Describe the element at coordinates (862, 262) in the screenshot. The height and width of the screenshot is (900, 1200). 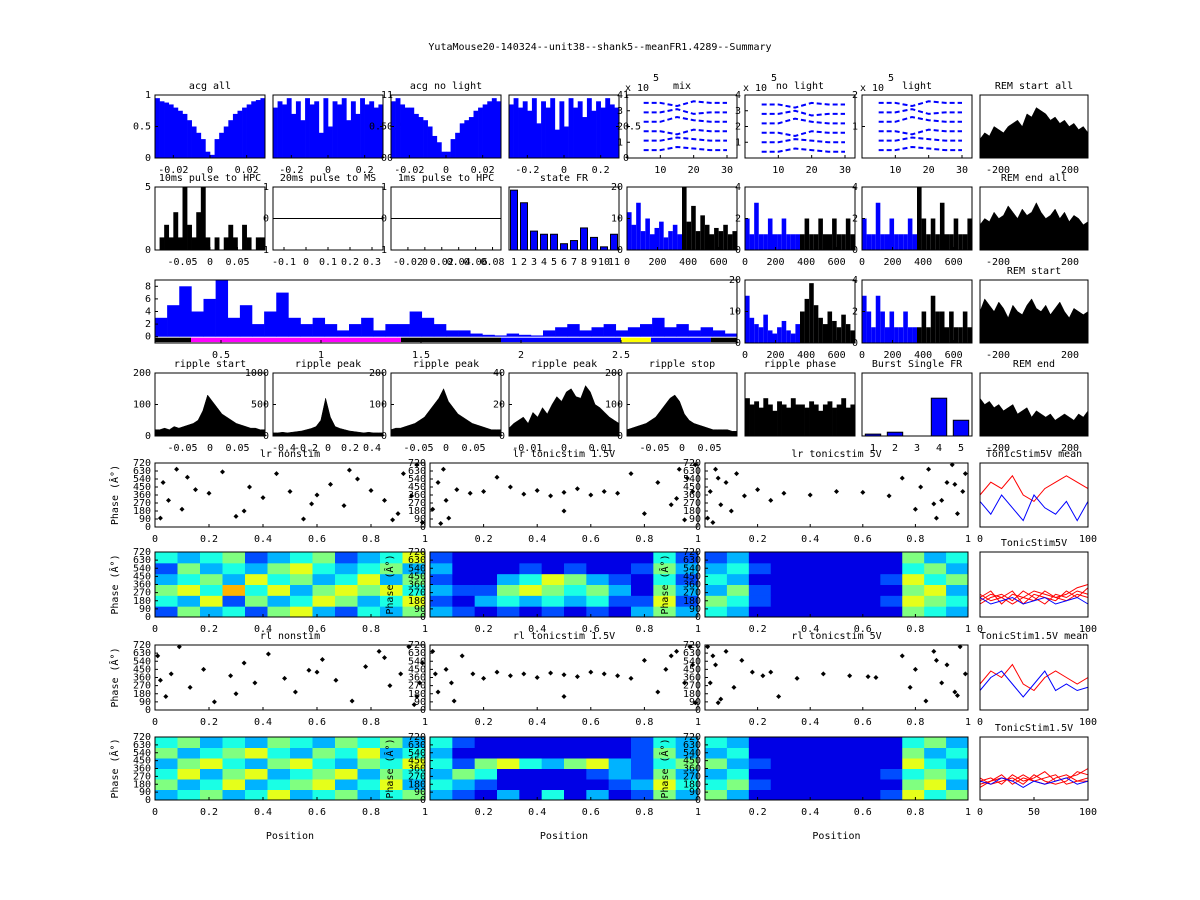
I see `x-tick-label: 0` at that location.